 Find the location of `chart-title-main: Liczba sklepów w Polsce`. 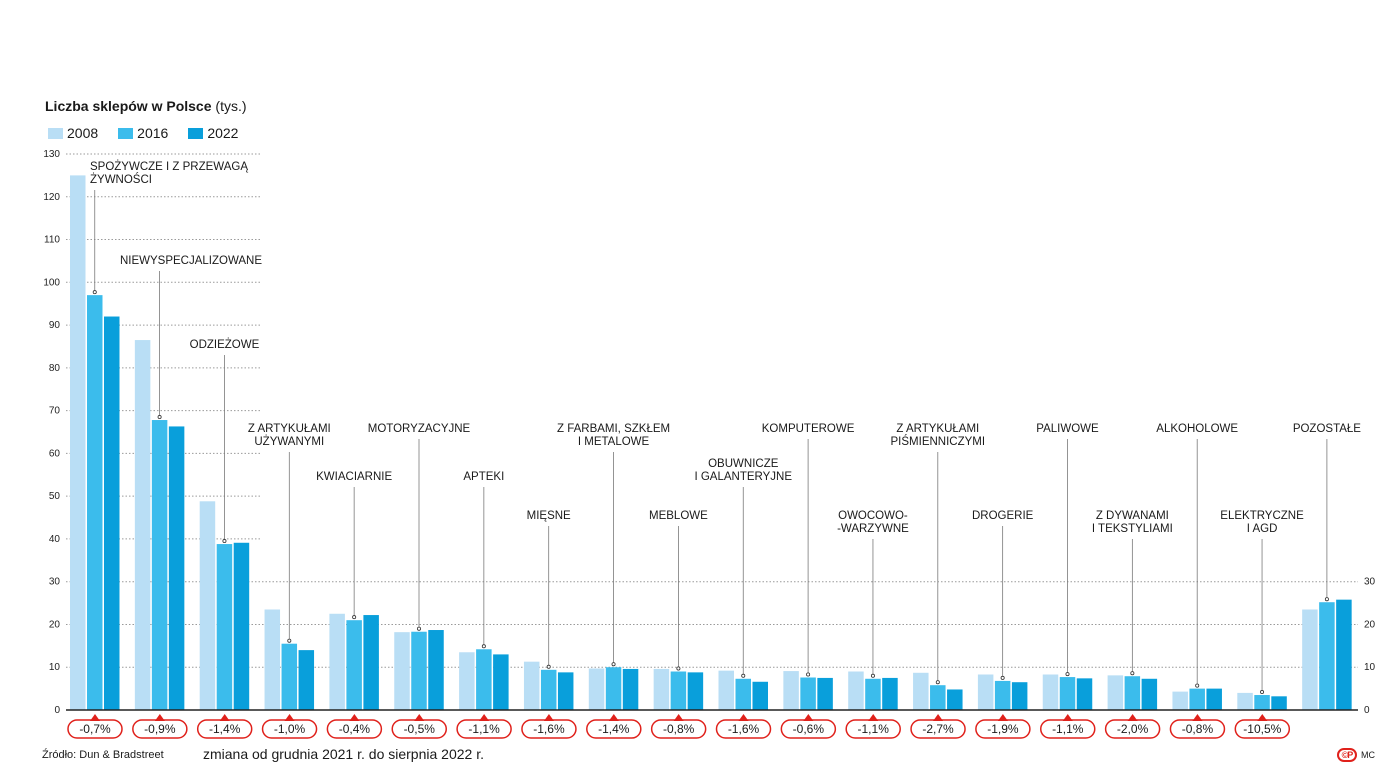

chart-title-main: Liczba sklepów w Polsce is located at coordinates (128, 106).